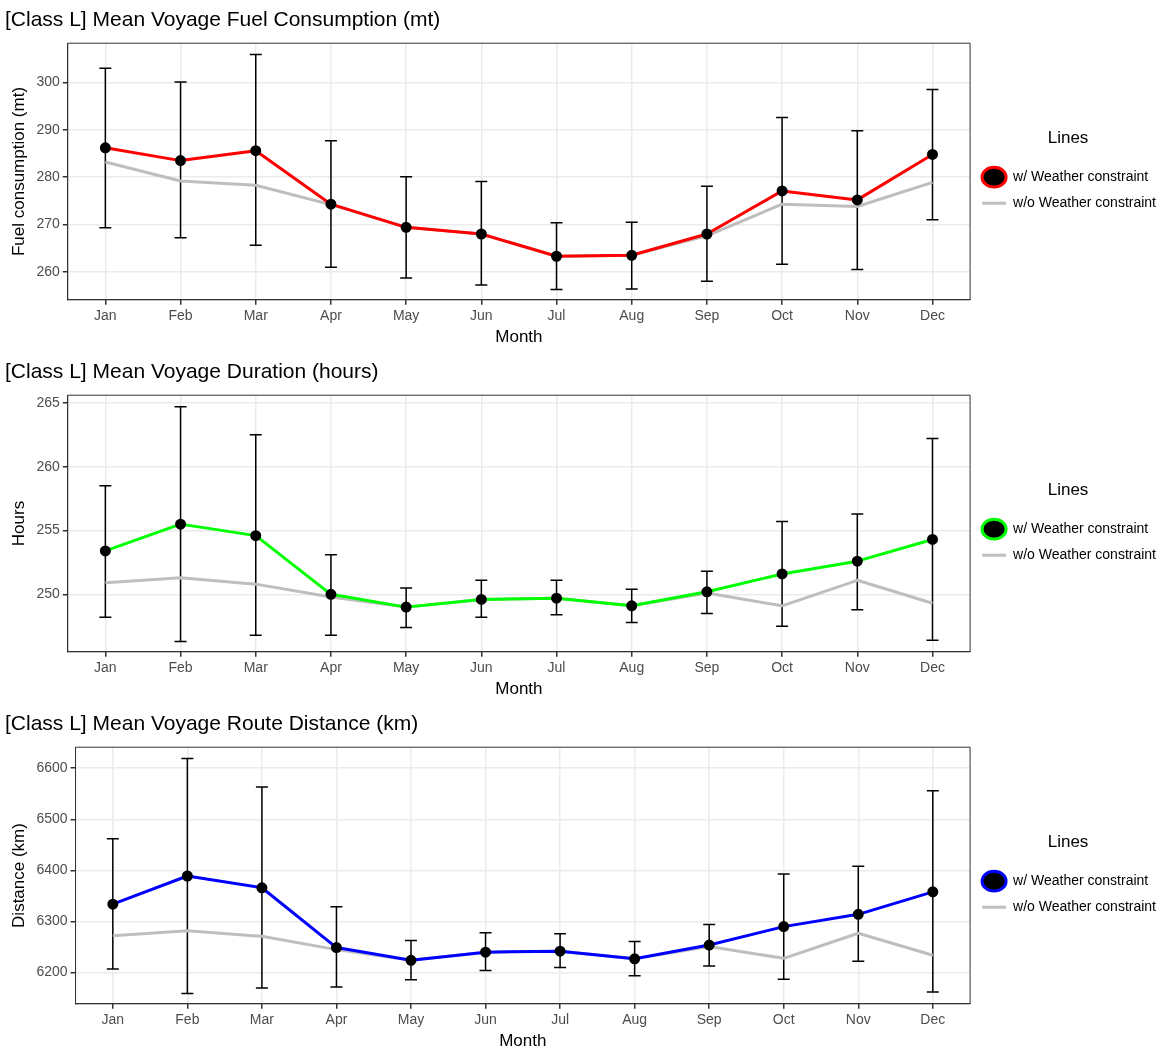 The width and height of the screenshot is (1171, 1056). What do you see at coordinates (18, 523) in the screenshot?
I see `y-axis-title: Hours` at bounding box center [18, 523].